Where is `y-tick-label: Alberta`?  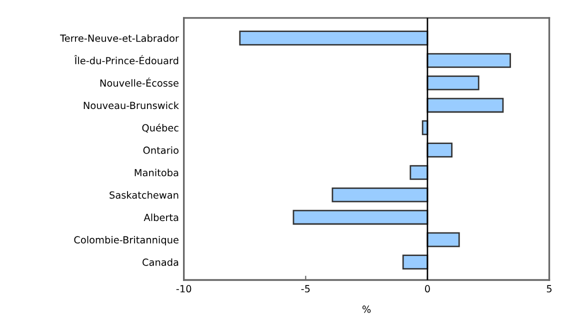
y-tick-label: Alberta is located at coordinates (161, 218).